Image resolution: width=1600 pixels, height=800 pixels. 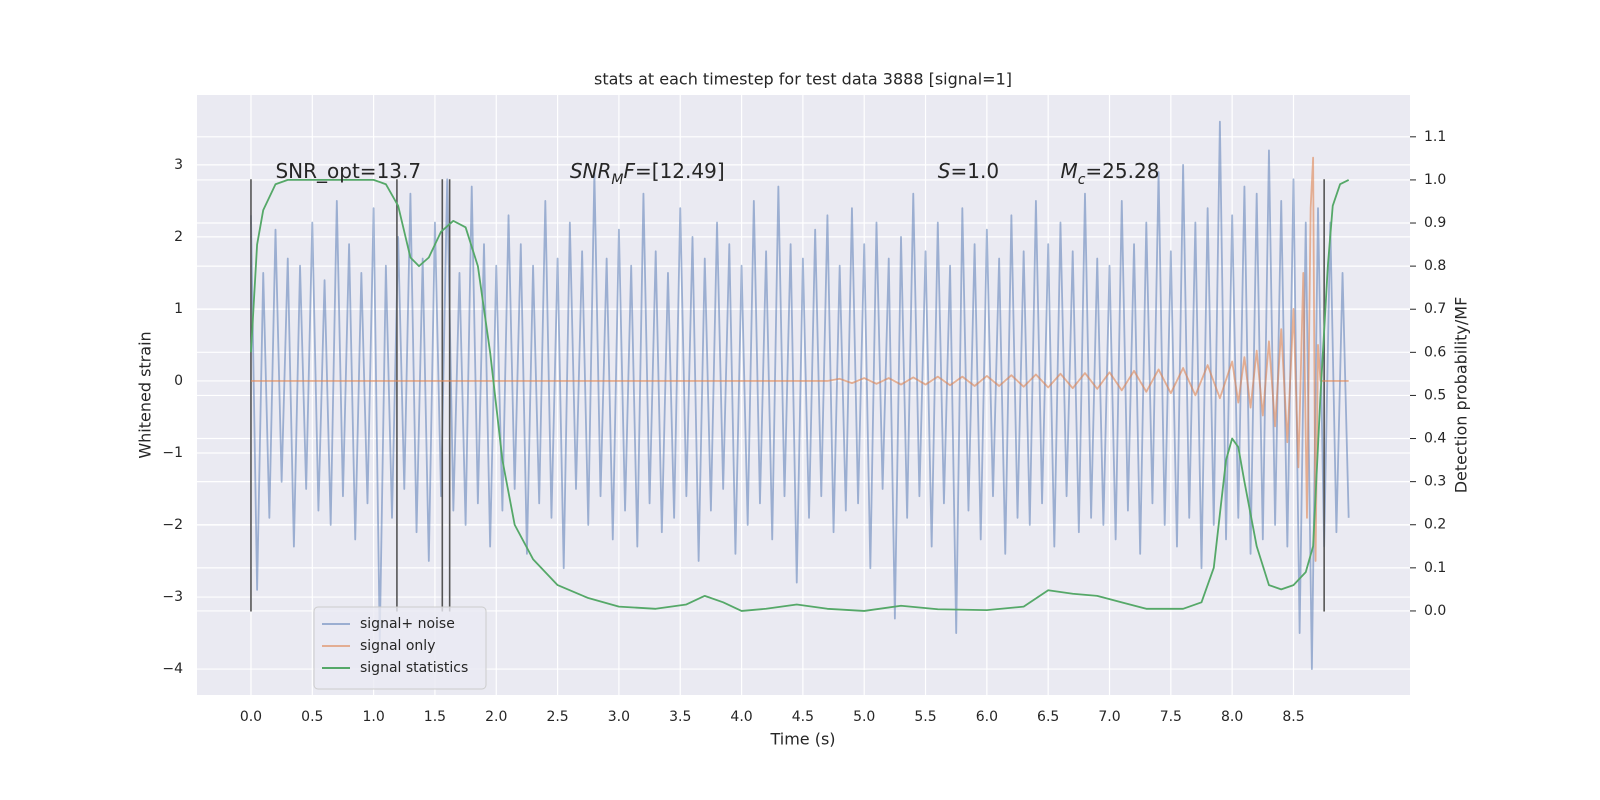 What do you see at coordinates (619, 717) in the screenshot?
I see `x-tick-label: 3.0` at bounding box center [619, 717].